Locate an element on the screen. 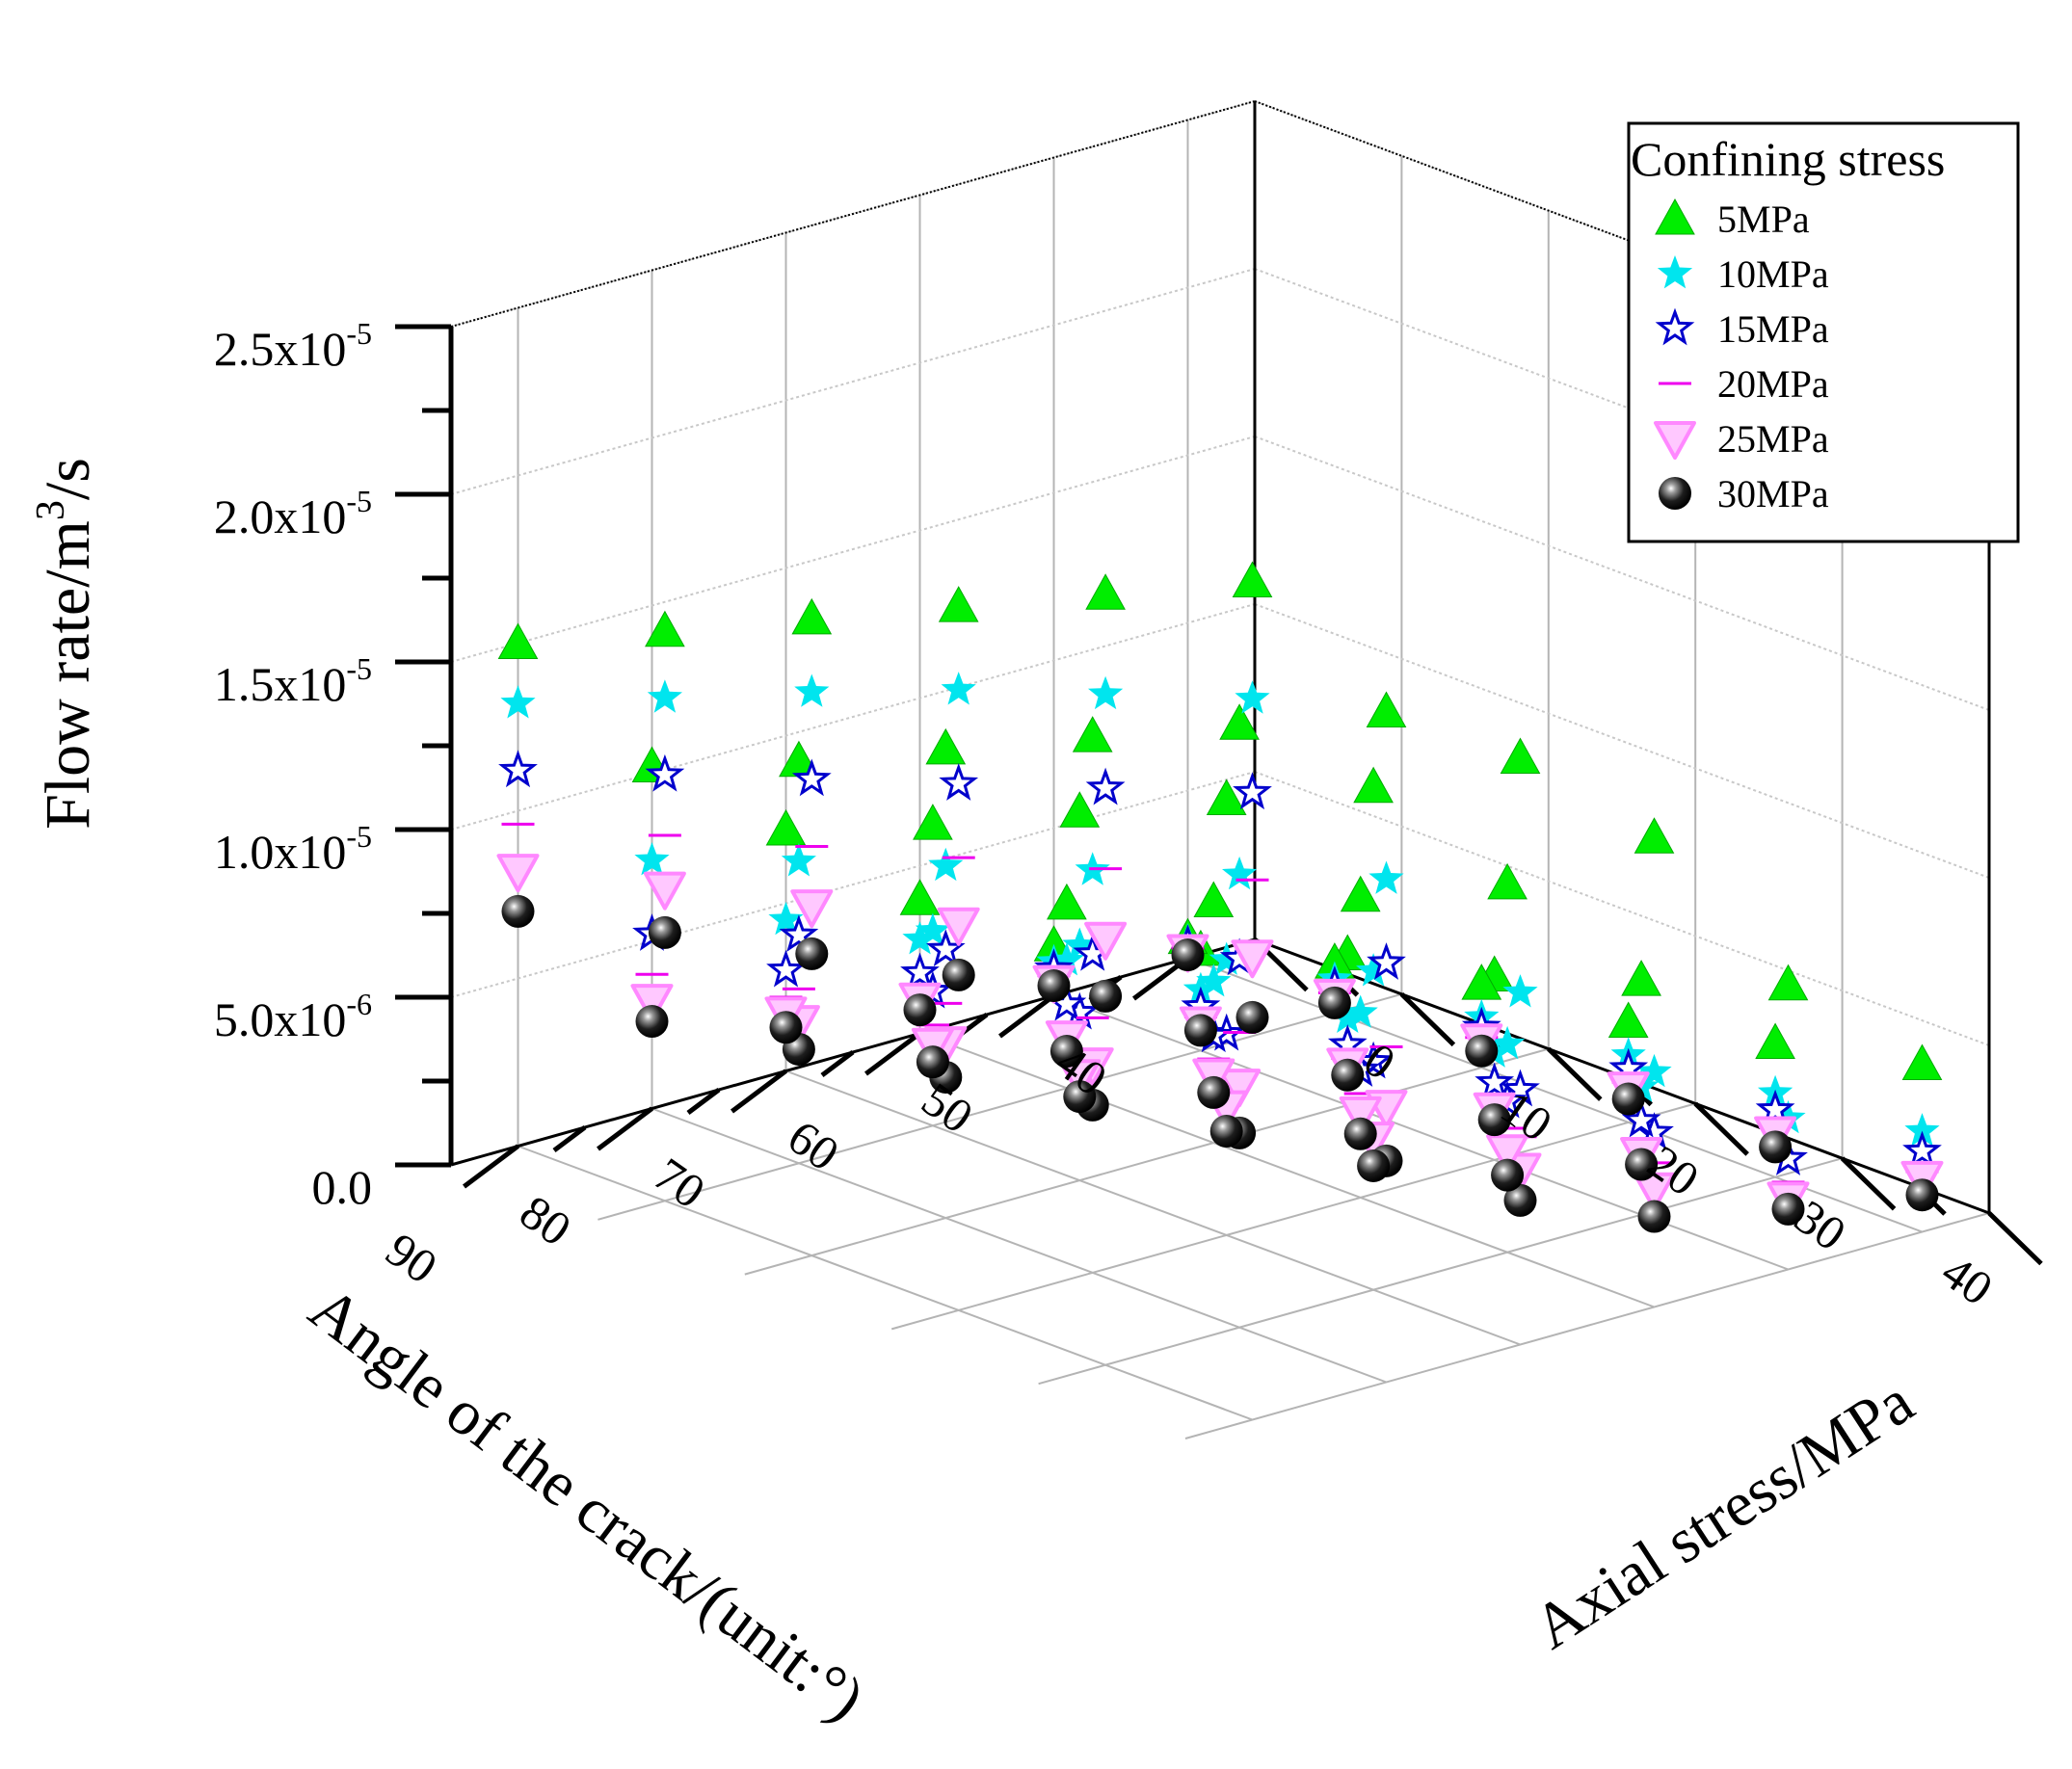 The height and width of the screenshot is (1769, 2072). legend-title: Confining stress is located at coordinates (1788, 159).